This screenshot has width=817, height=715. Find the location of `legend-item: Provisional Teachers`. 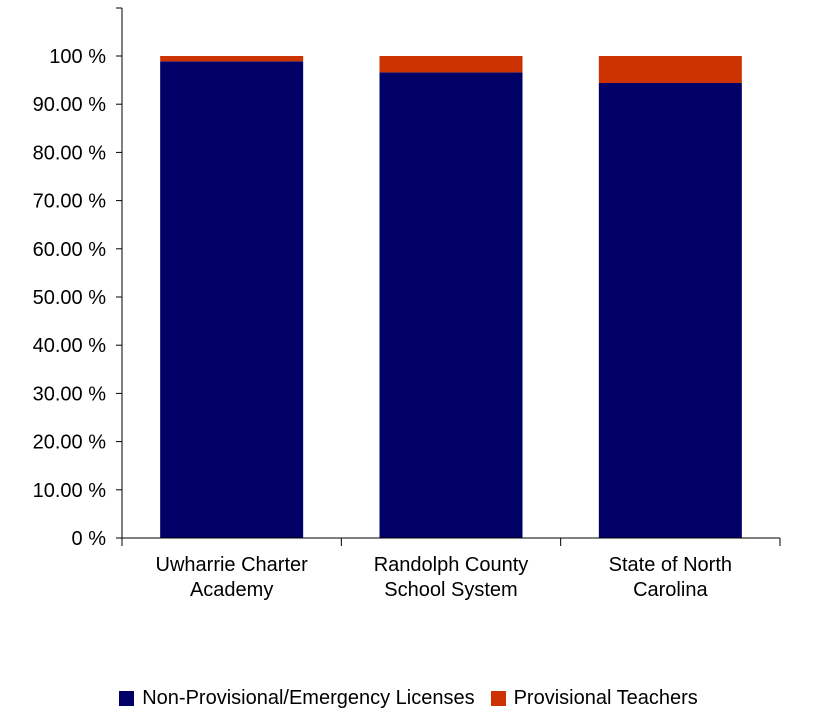

legend-item: Provisional Teachers is located at coordinates (594, 698).